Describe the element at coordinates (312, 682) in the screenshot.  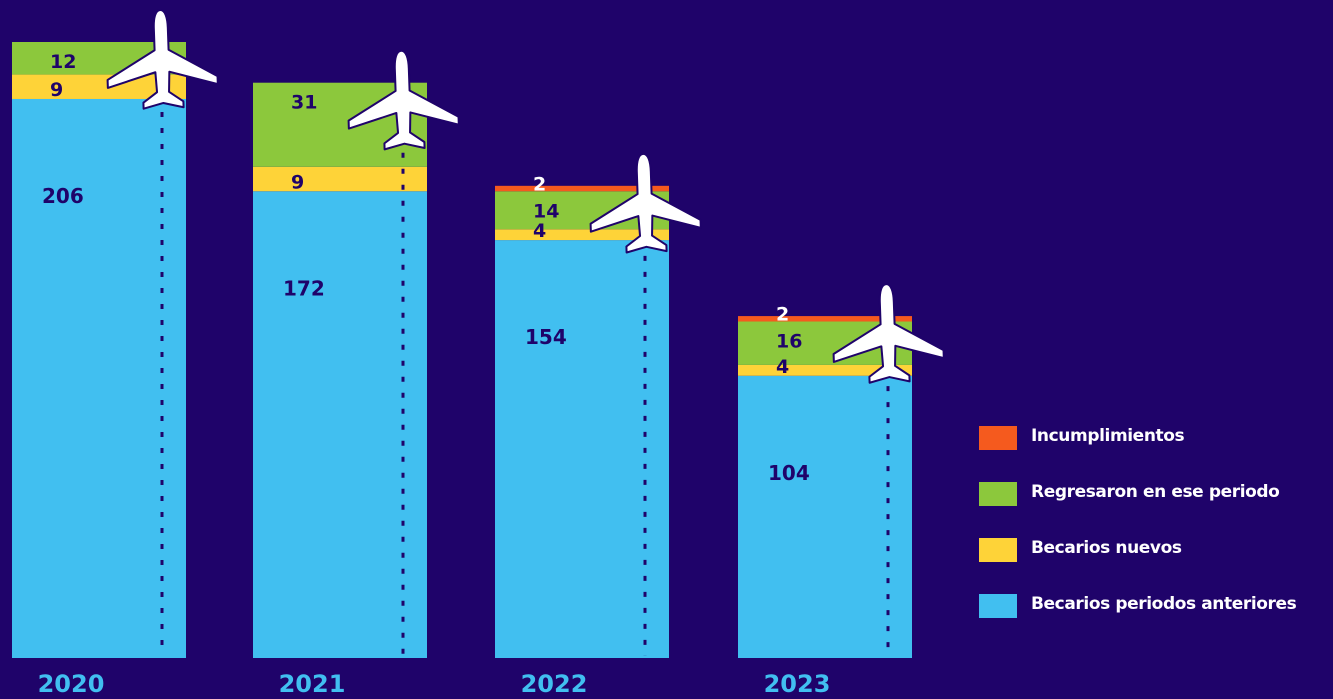
I see `category-label-2021: 2021` at that location.